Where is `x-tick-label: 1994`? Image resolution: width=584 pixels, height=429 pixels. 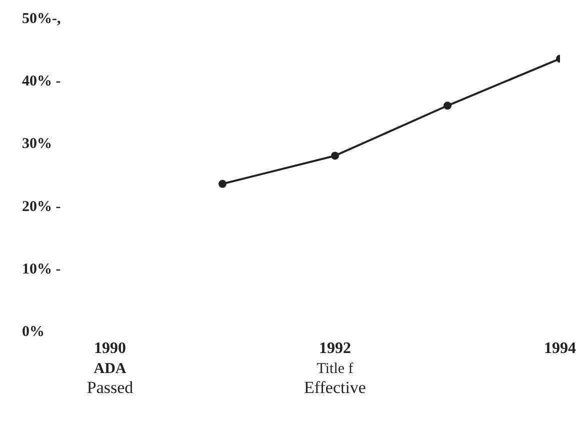 x-tick-label: 1994 is located at coordinates (560, 348).